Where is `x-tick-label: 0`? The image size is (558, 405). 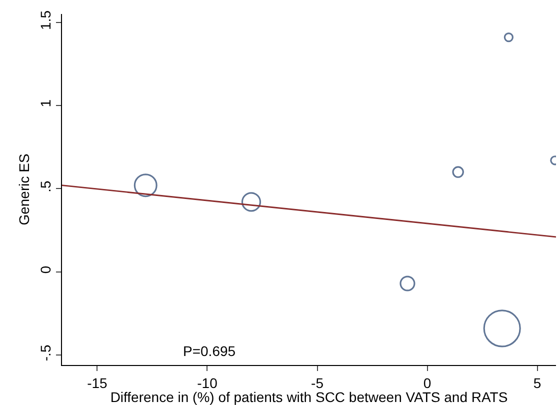
x-tick-label: 0 is located at coordinates (427, 382).